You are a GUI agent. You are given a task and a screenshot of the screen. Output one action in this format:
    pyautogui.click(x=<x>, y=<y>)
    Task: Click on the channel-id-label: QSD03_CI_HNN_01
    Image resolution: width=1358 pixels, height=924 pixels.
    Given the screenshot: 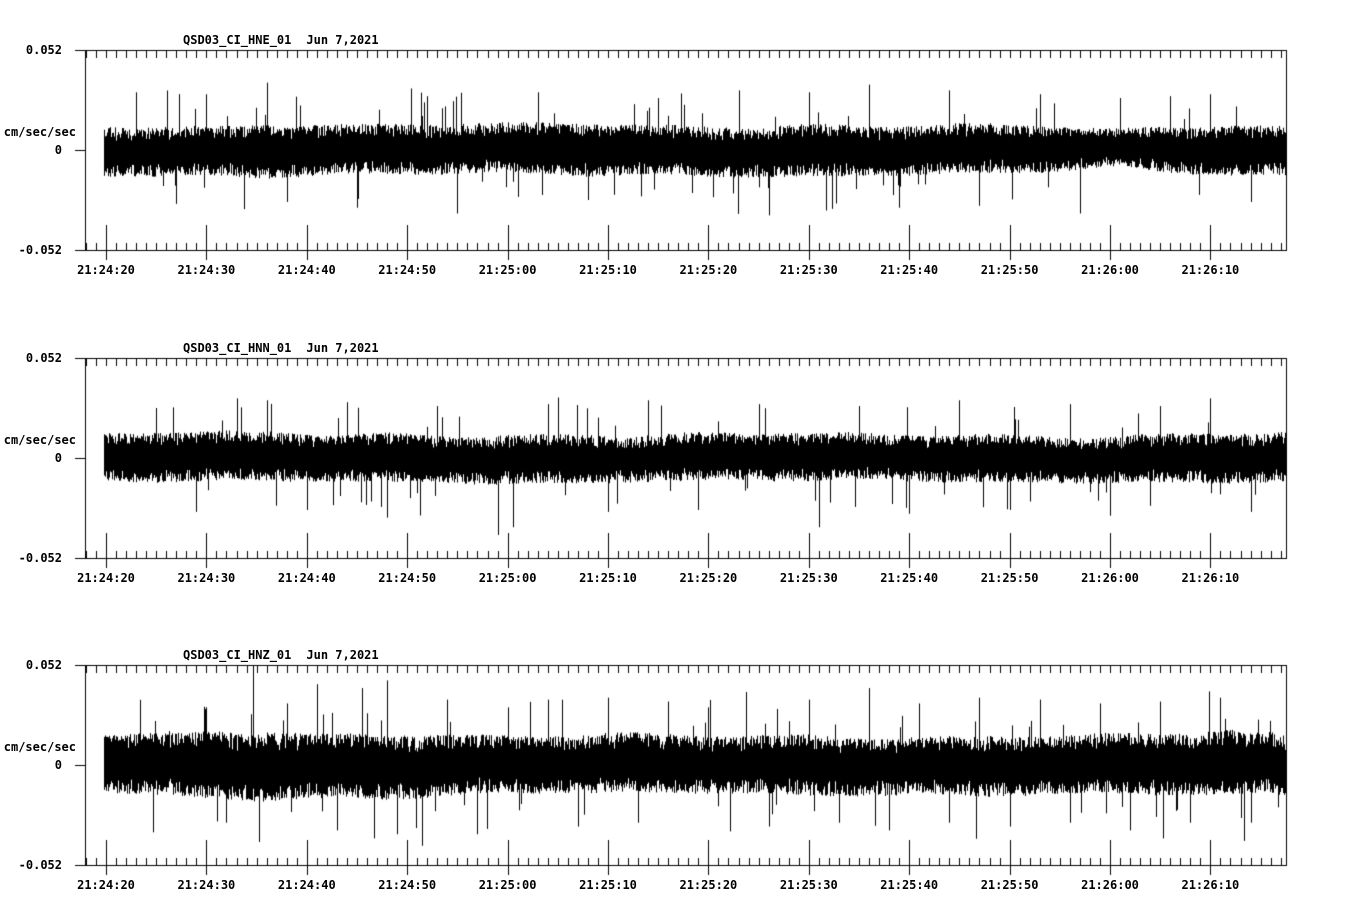 What is the action you would take?
    pyautogui.click(x=237, y=348)
    